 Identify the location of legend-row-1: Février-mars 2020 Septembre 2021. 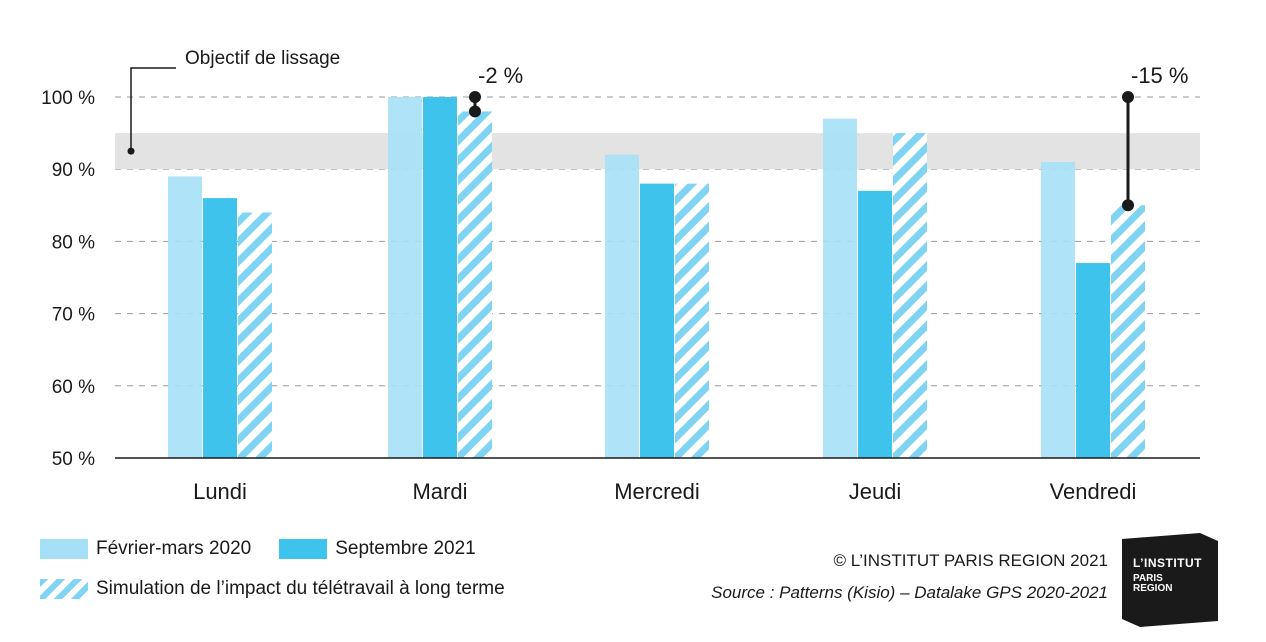
(286, 549).